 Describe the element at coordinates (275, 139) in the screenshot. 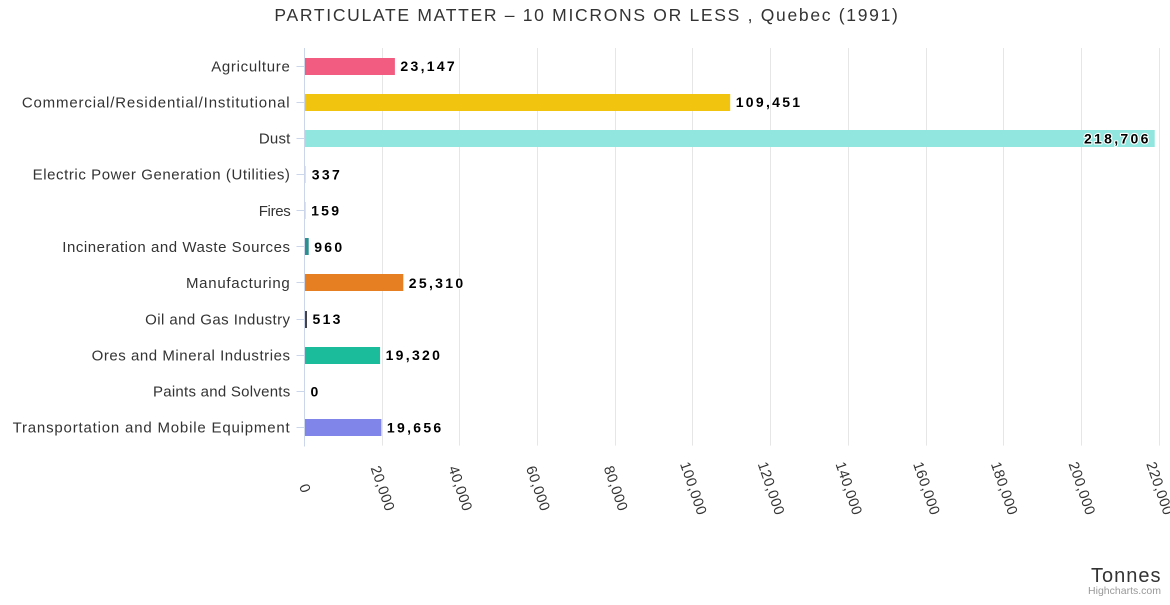

I see `svg-text: Dust` at that location.